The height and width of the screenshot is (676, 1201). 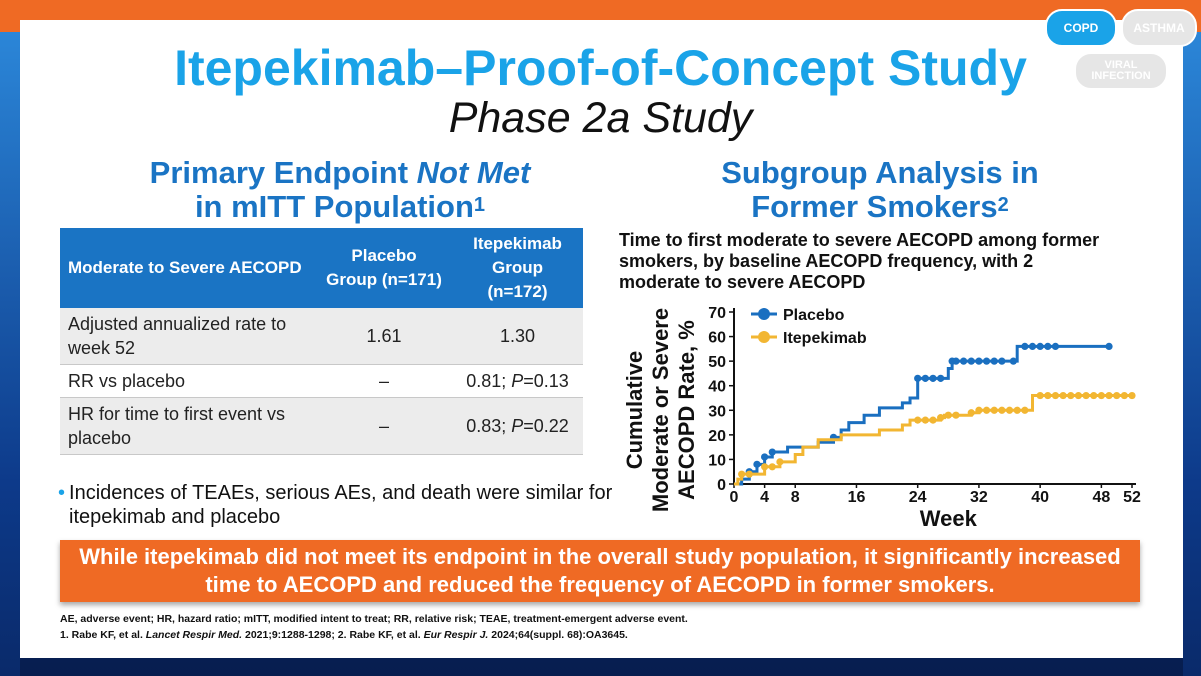 What do you see at coordinates (188, 426) in the screenshot?
I see `row-label: HR for time to first event vs placebo` at bounding box center [188, 426].